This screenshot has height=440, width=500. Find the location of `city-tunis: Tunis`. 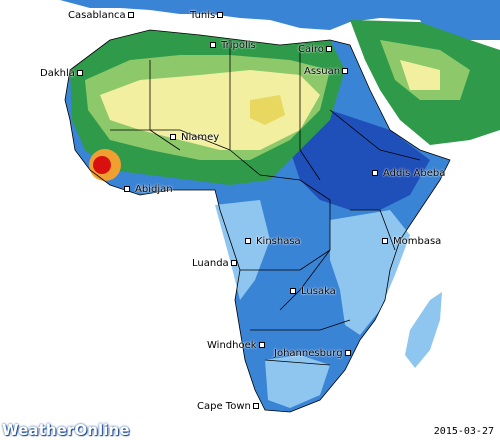

city-tunis: Tunis is located at coordinates (207, 16).